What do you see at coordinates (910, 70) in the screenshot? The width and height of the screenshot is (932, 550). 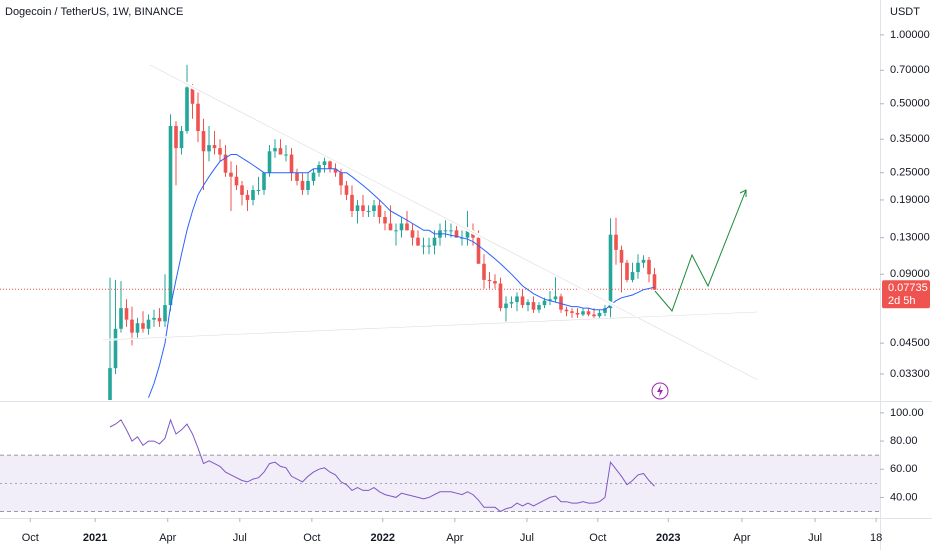 I see `y-tick-label: 0.70000` at bounding box center [910, 70].